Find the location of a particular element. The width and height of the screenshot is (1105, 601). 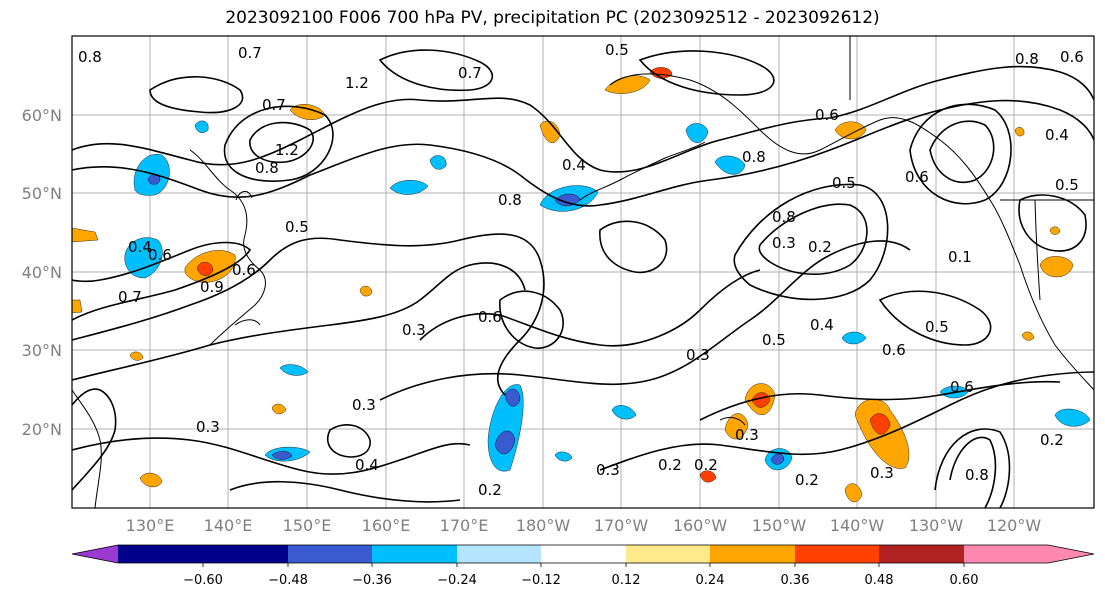

colorbar-tick-label: 0.36 is located at coordinates (795, 580).